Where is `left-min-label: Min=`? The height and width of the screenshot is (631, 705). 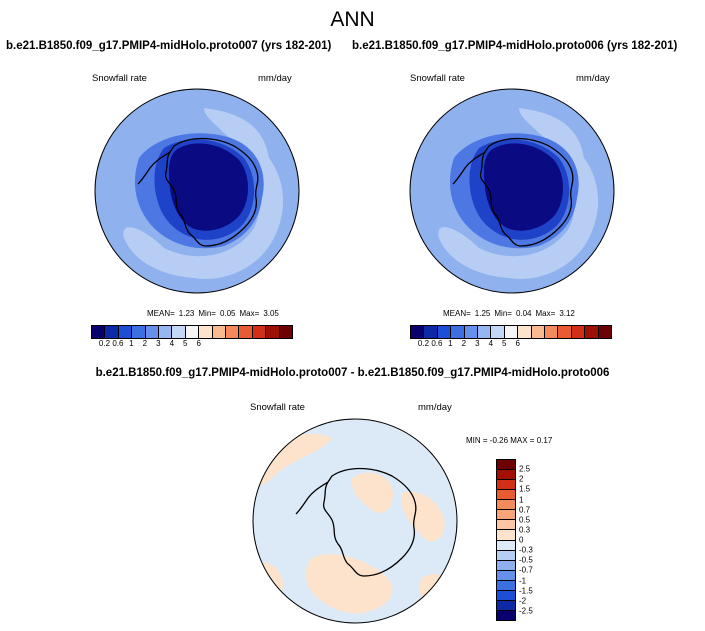
left-min-label: Min= is located at coordinates (207, 313).